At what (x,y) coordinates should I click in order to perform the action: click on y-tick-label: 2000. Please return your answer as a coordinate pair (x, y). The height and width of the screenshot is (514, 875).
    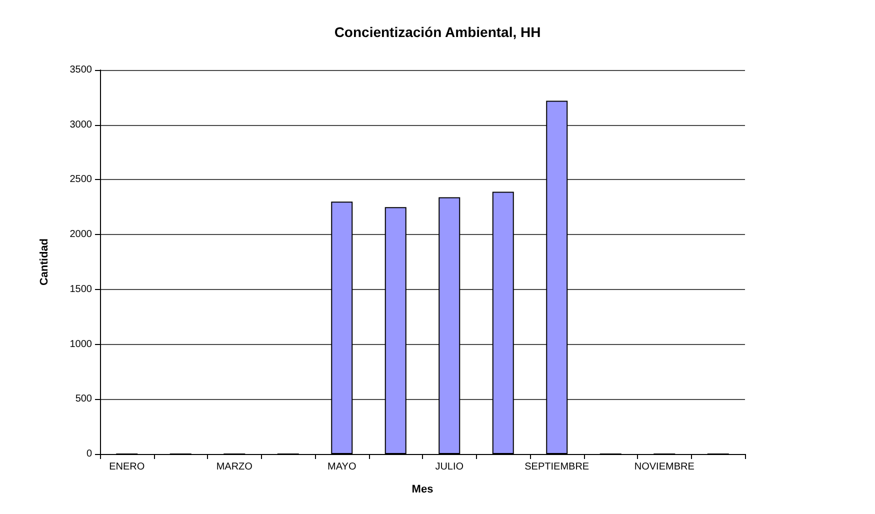
    Looking at the image, I should click on (81, 234).